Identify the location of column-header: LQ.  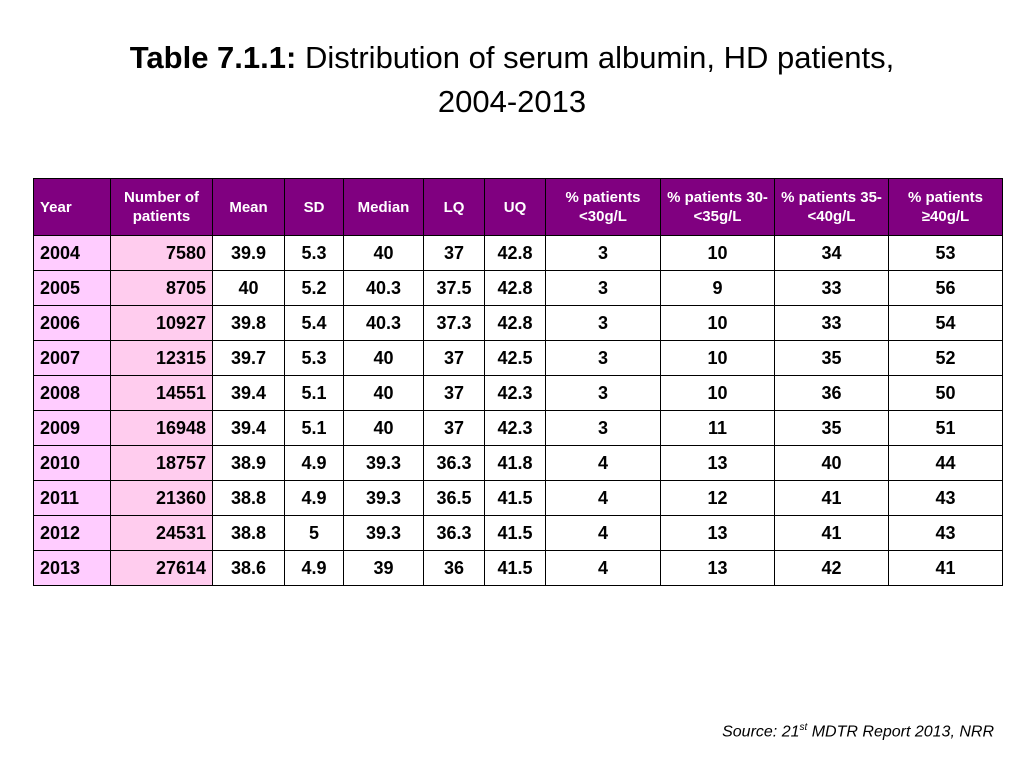
(454, 207).